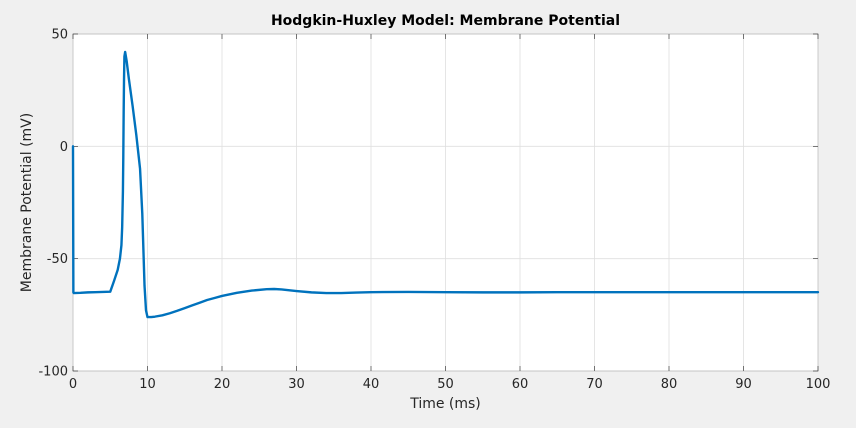 The width and height of the screenshot is (856, 428). I want to click on x-axis-label: Time (ms), so click(445, 404).